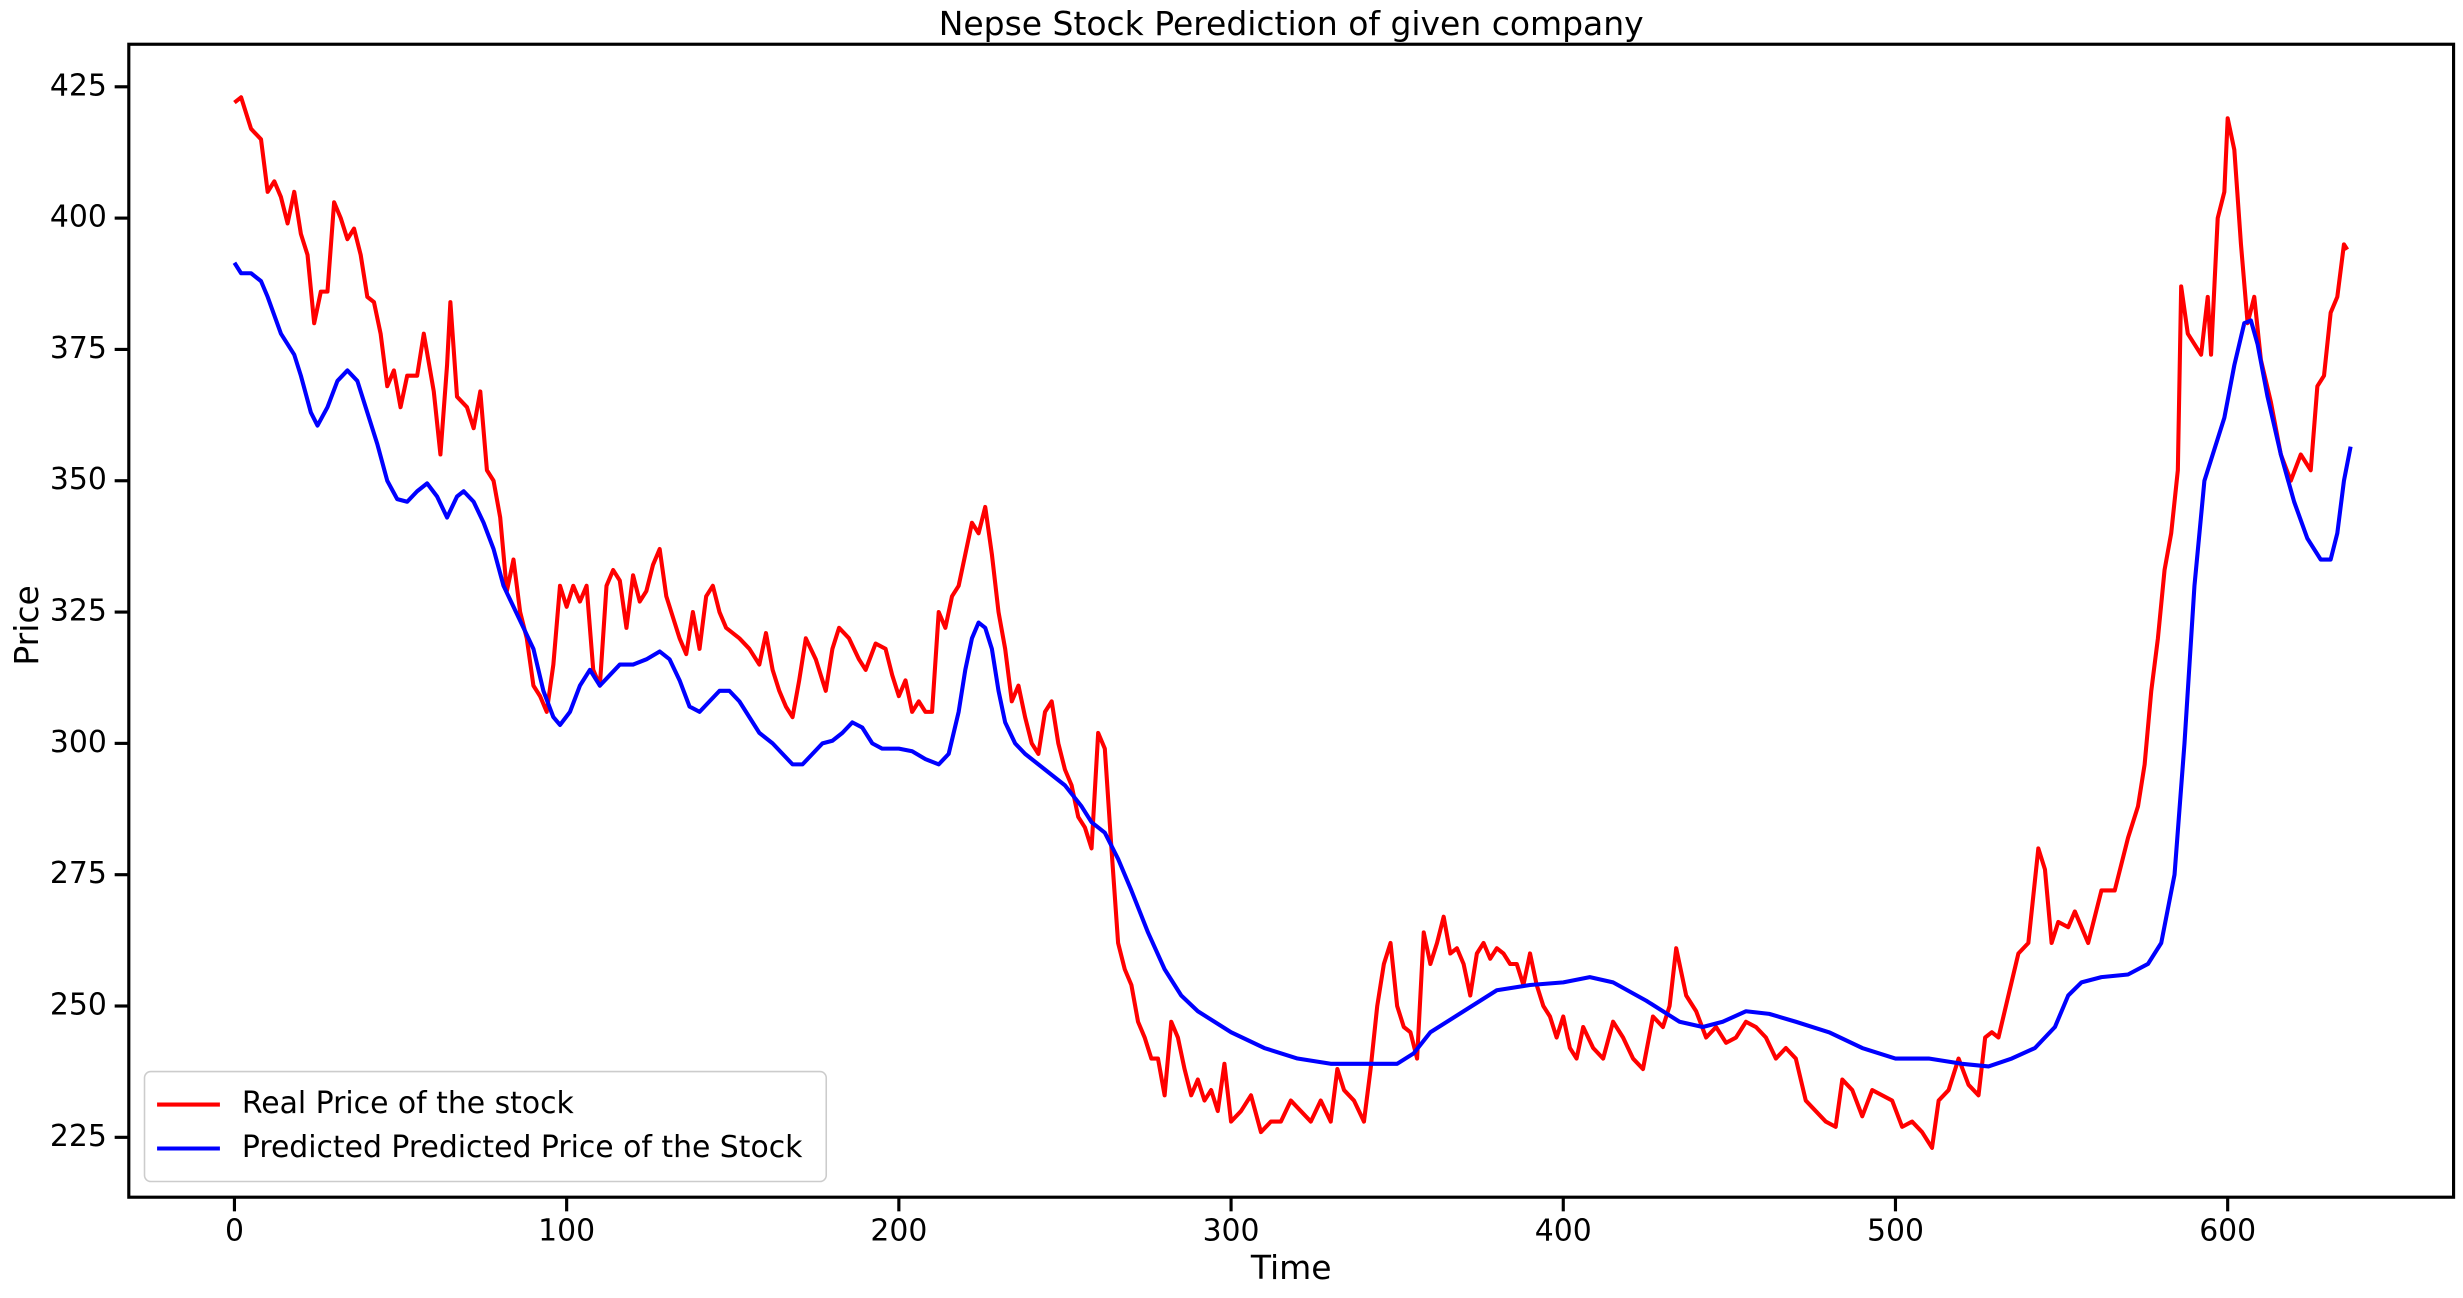 The image size is (2463, 1298). Describe the element at coordinates (78, 611) in the screenshot. I see `y-tick-label: 325` at that location.